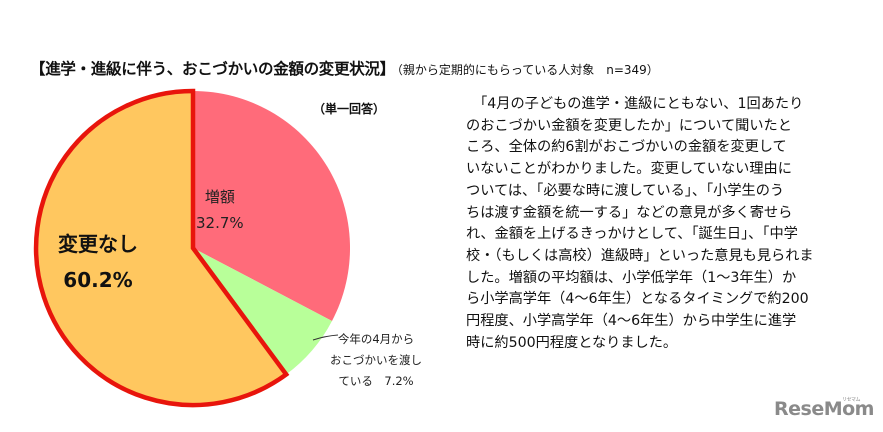  I want to click on description-line: ちは渡す金額を統一する」などの意見が多く寄せら, so click(629, 212).